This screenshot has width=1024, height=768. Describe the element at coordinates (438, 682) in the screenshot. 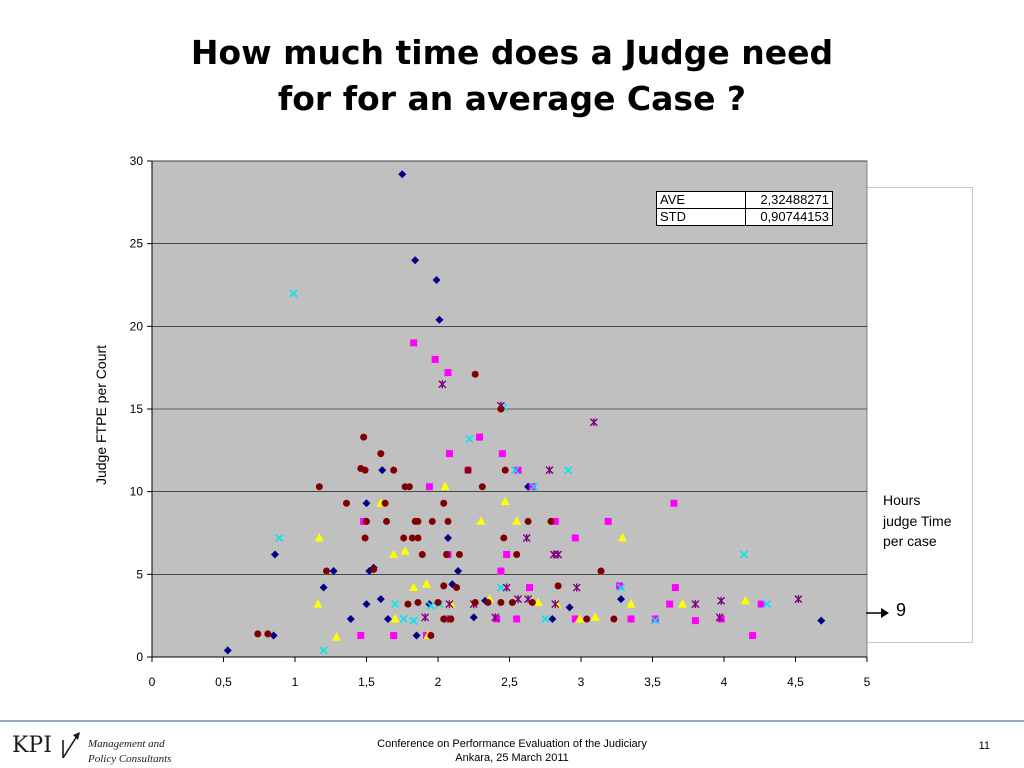

I see `x-tick-label: 2` at that location.